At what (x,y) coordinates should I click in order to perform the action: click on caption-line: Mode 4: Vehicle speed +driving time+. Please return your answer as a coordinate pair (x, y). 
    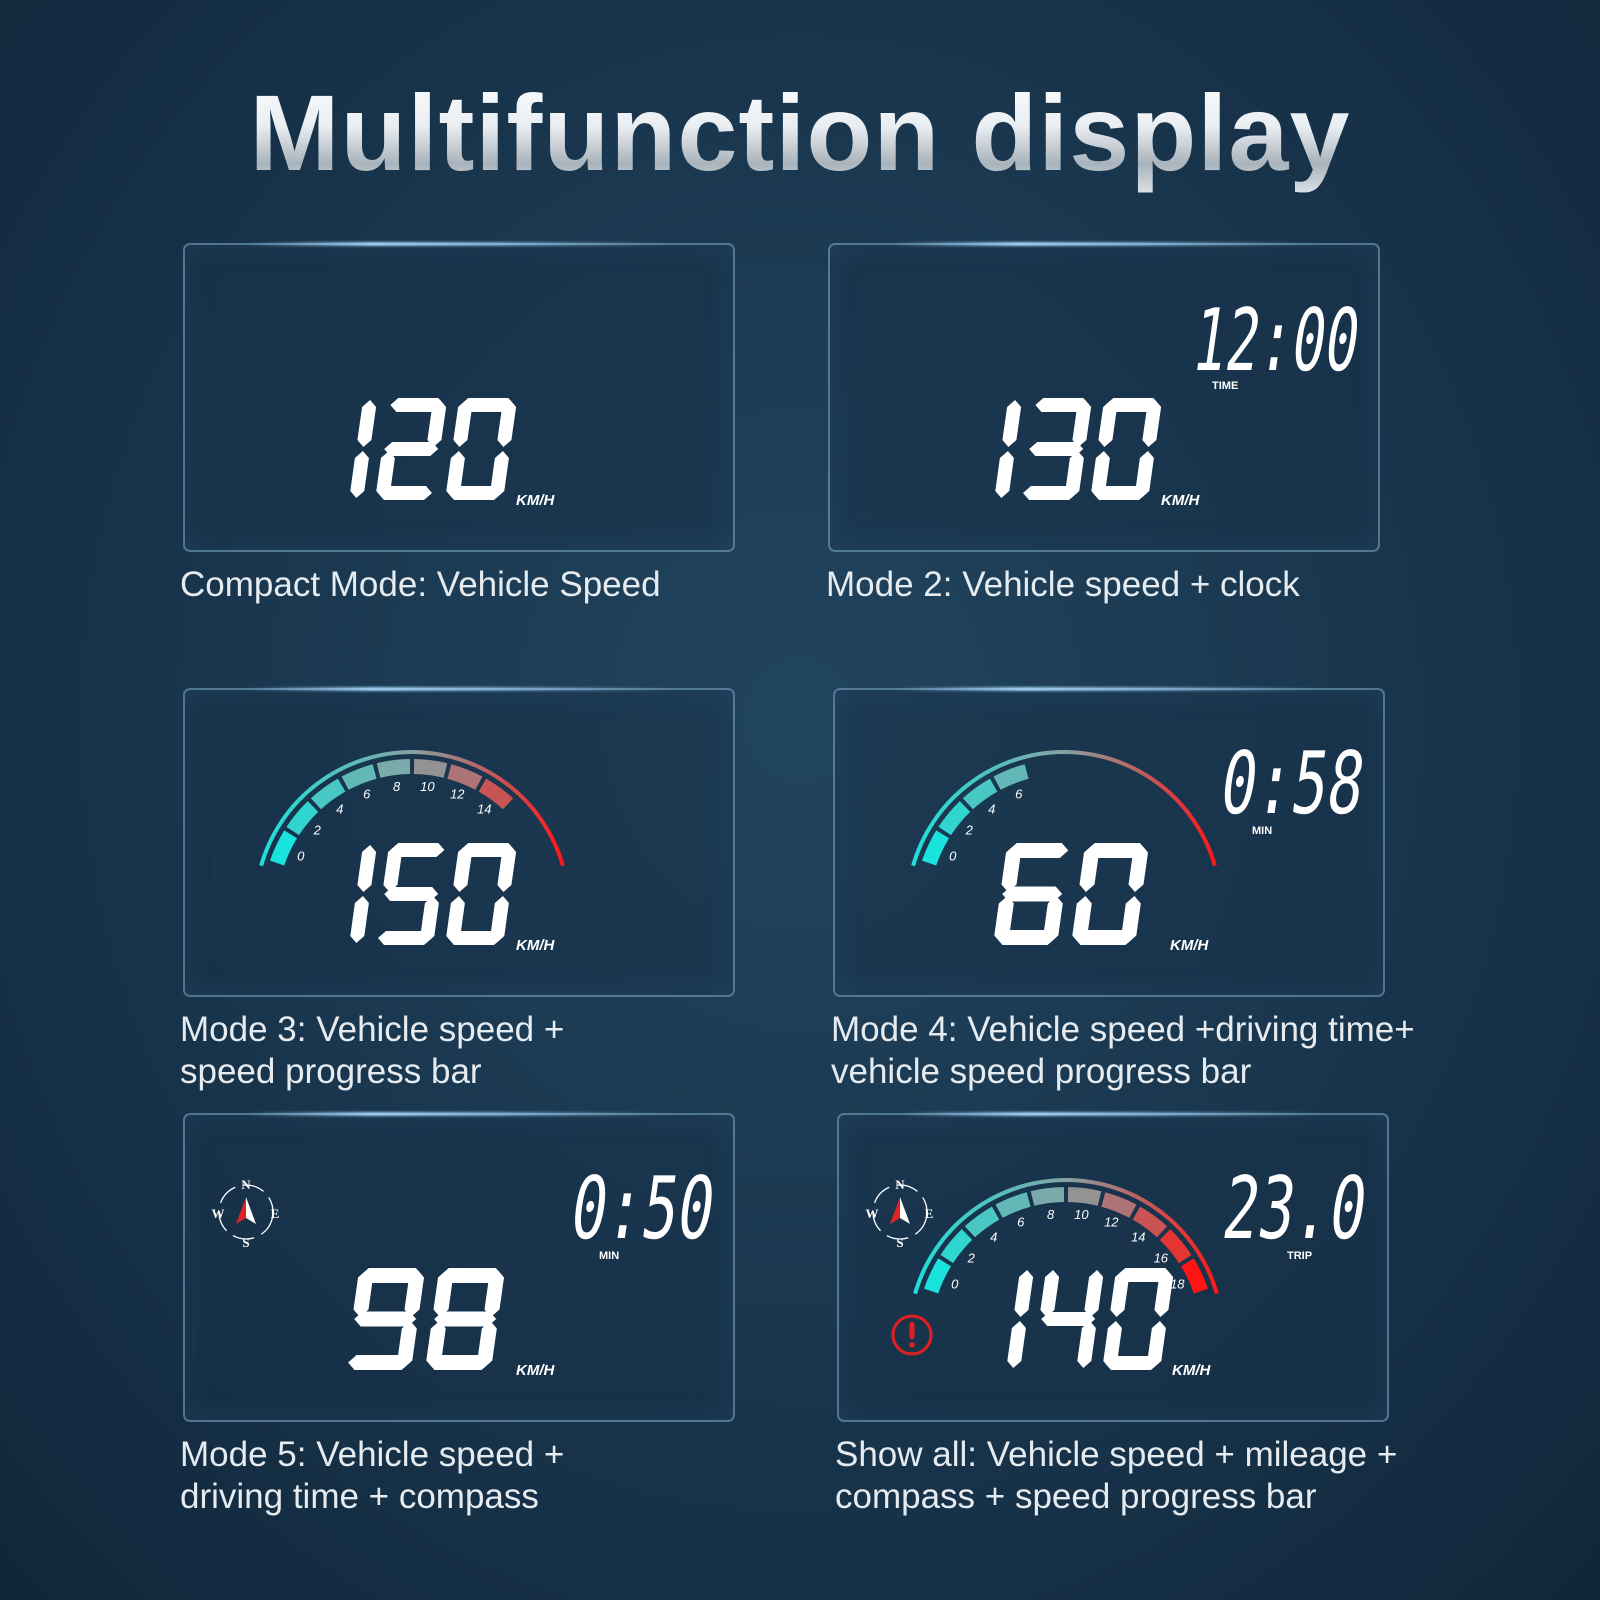
    Looking at the image, I should click on (1123, 1029).